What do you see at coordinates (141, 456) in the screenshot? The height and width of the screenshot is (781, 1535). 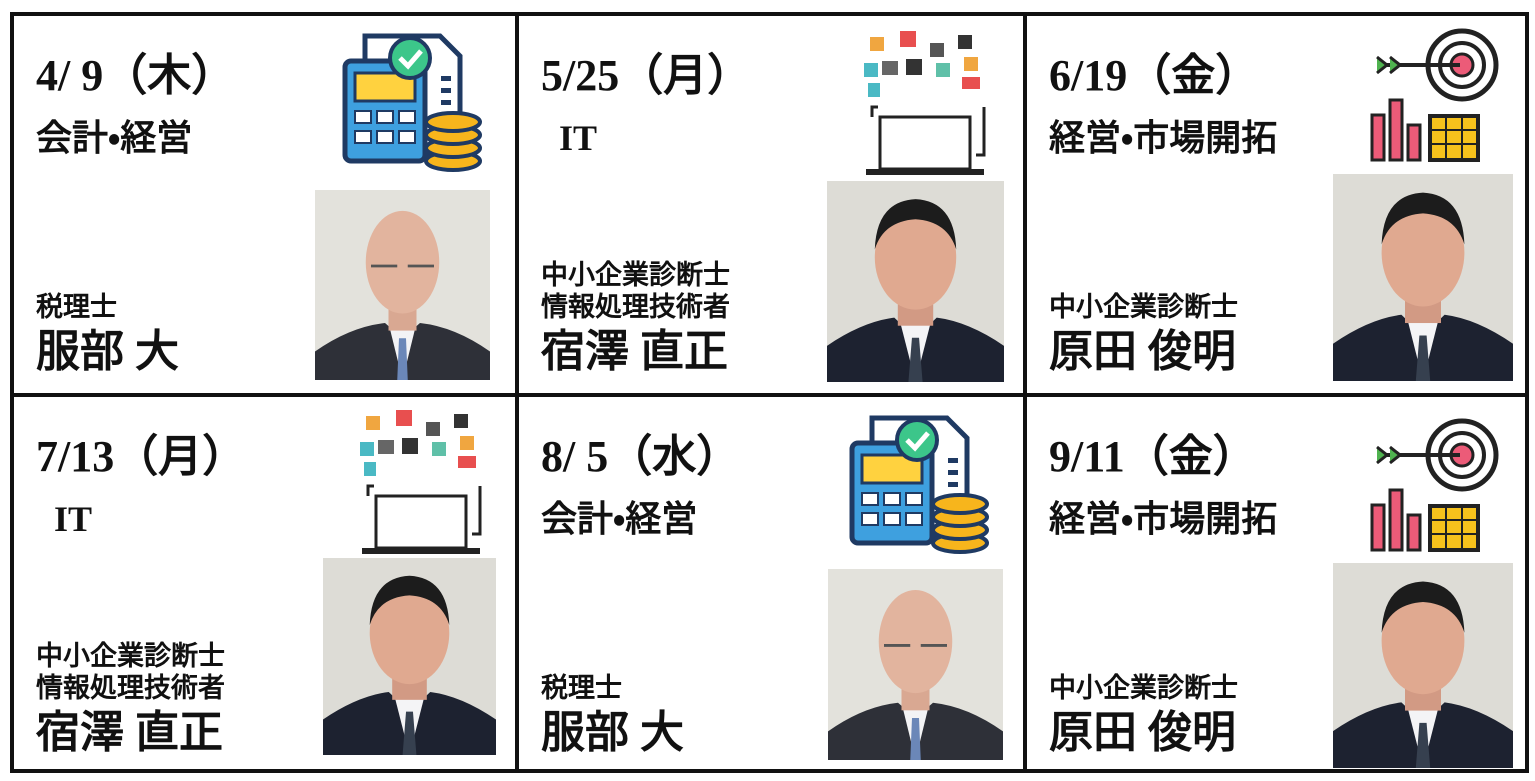 I see `date: 7/13（月）` at bounding box center [141, 456].